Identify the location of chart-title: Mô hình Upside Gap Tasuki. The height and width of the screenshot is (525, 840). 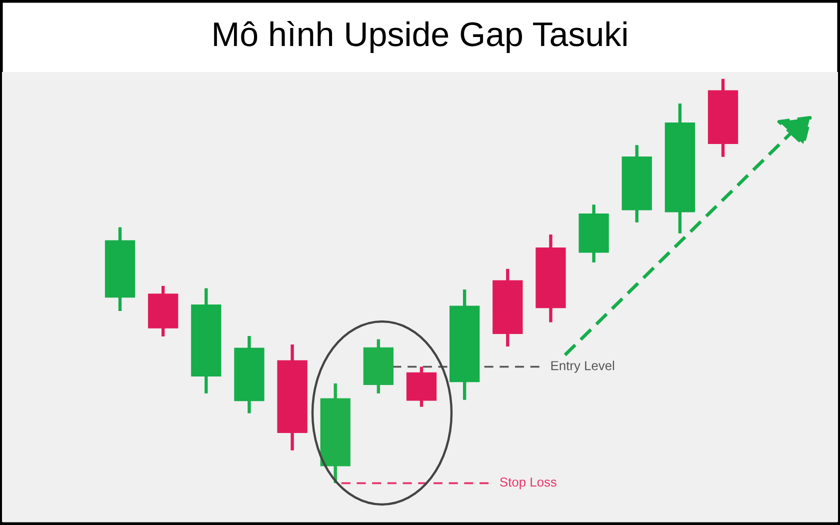
(420, 37).